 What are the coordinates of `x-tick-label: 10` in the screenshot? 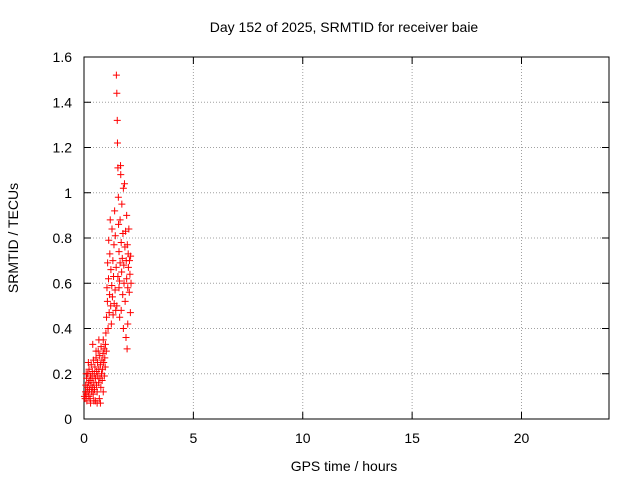 It's located at (303, 438).